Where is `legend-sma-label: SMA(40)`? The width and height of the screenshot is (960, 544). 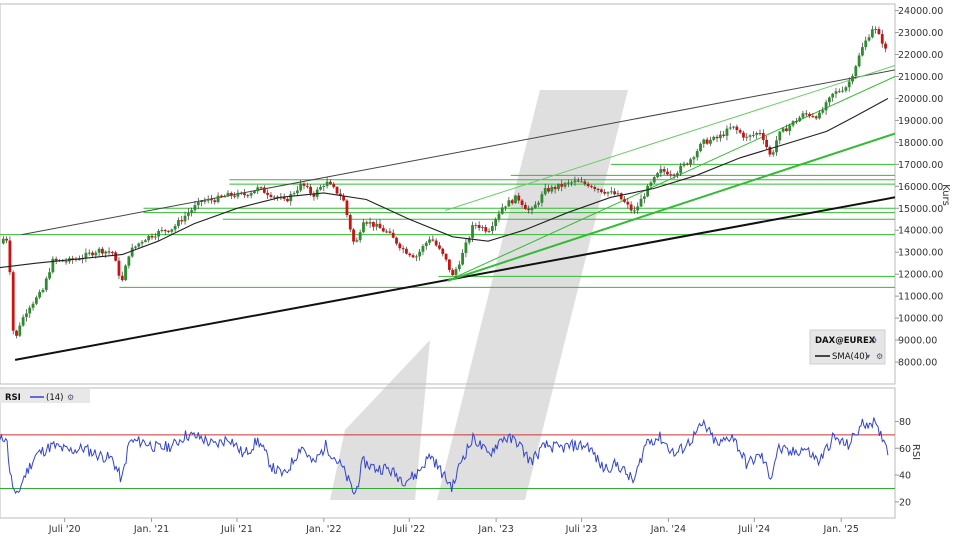
legend-sma-label: SMA(40) is located at coordinates (850, 357).